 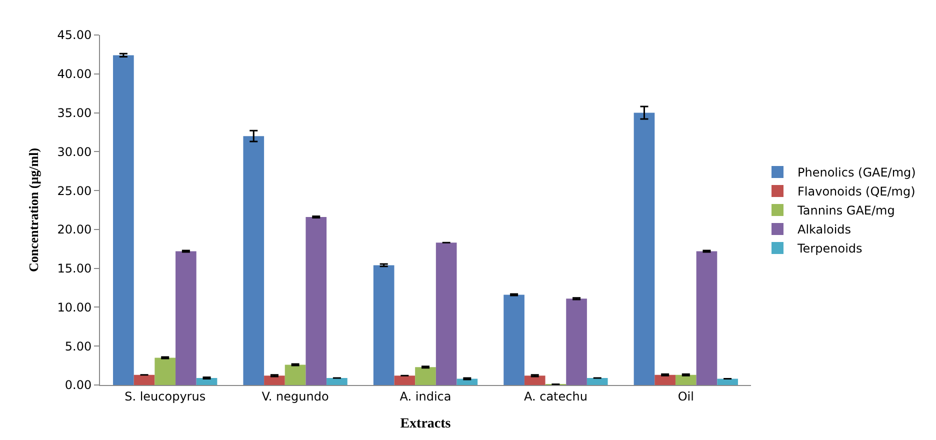 What do you see at coordinates (74, 307) in the screenshot?
I see `y-tick-label: 10.00` at bounding box center [74, 307].